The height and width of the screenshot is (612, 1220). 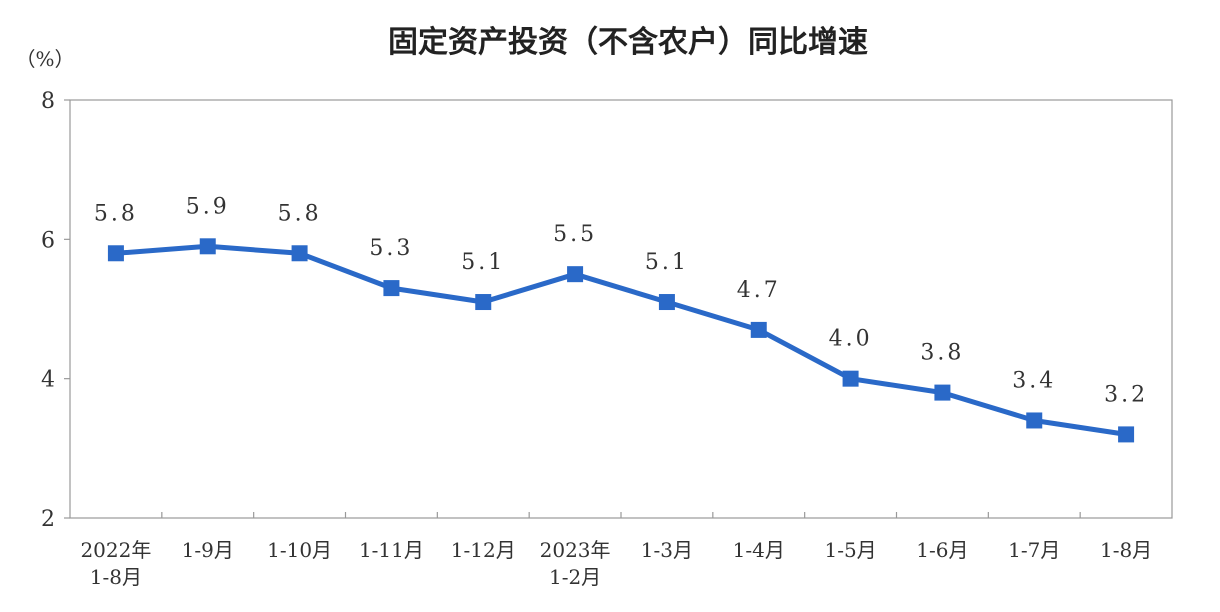 What do you see at coordinates (208, 206) in the screenshot?
I see `data-label: 5.9` at bounding box center [208, 206].